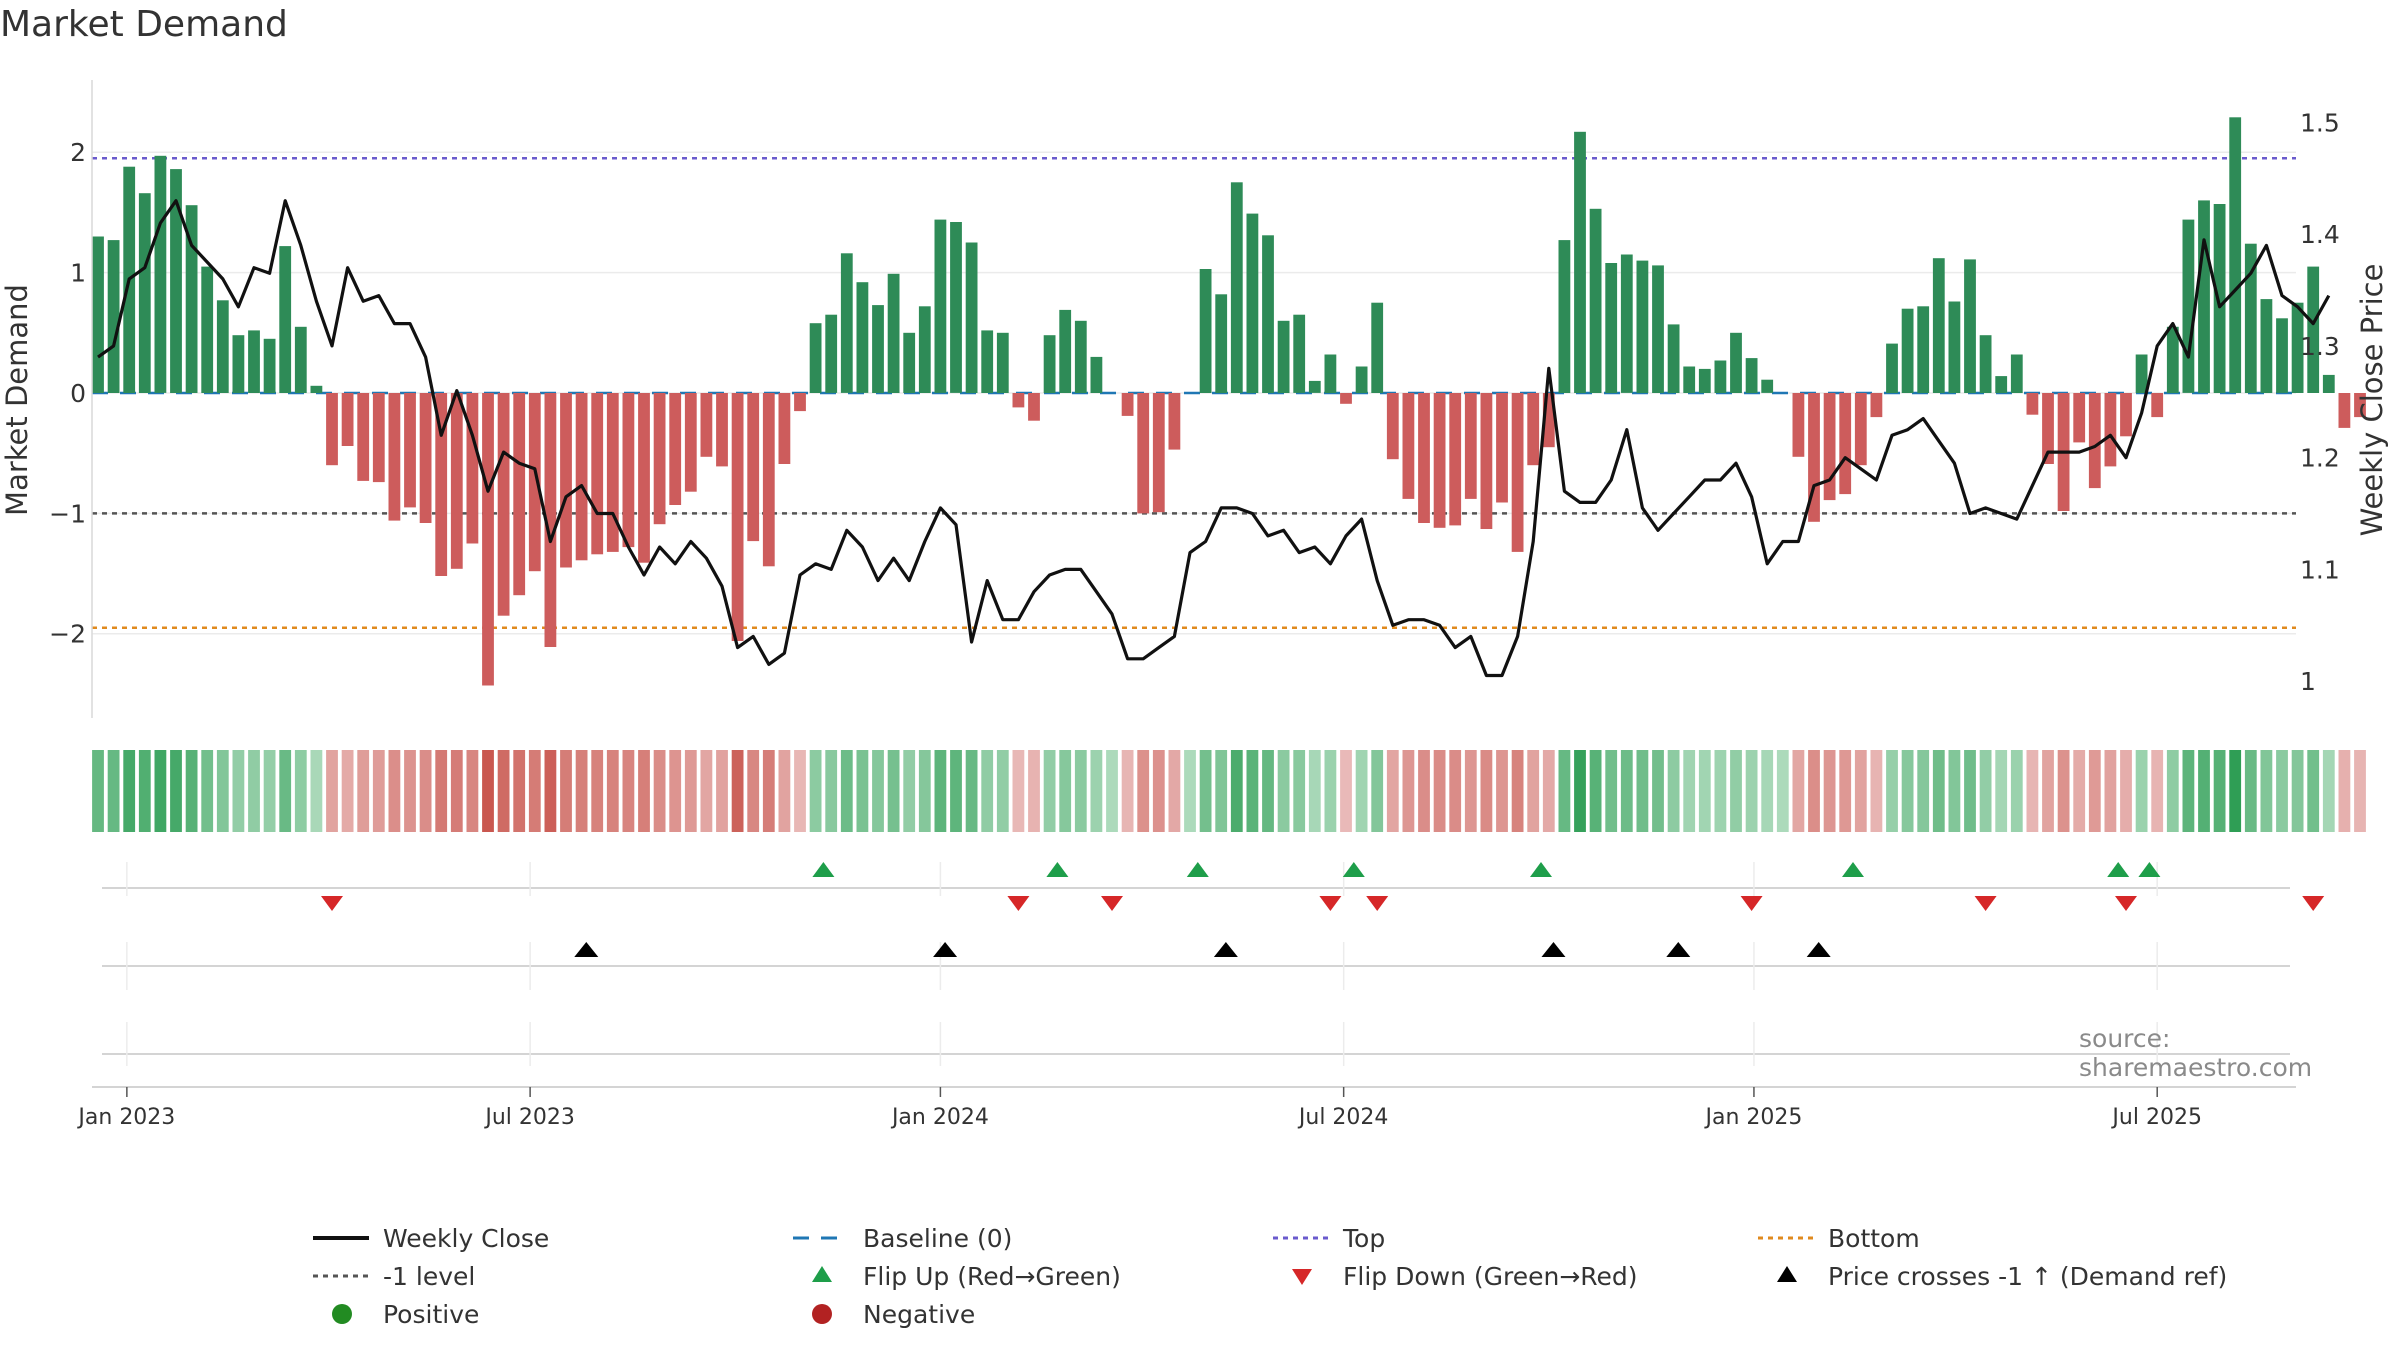  What do you see at coordinates (1553, 949) in the screenshot?
I see `price-cross-marker` at bounding box center [1553, 949].